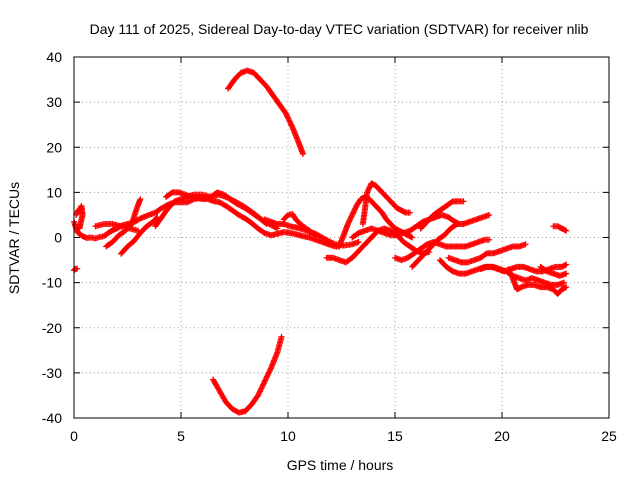 The width and height of the screenshot is (640, 480). What do you see at coordinates (58, 238) in the screenshot?
I see `y-tick-label: 0` at bounding box center [58, 238].